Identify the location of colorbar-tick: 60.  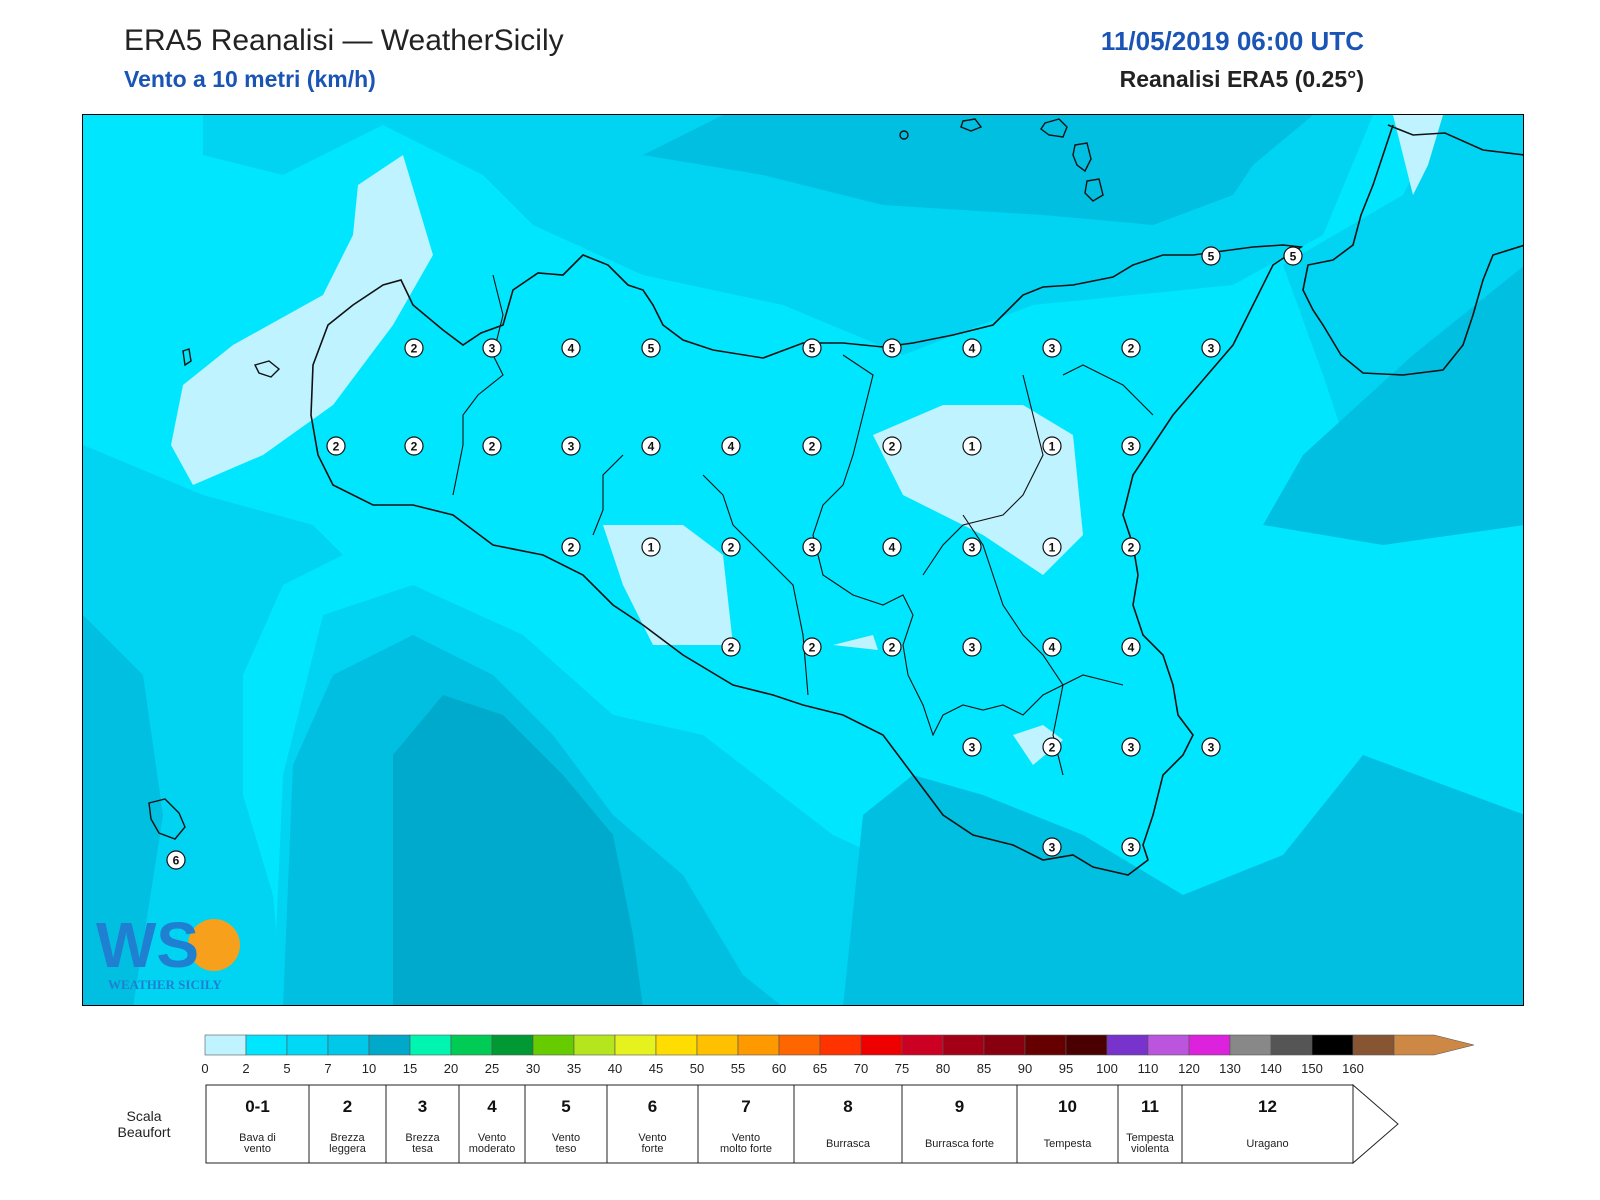
(779, 1068).